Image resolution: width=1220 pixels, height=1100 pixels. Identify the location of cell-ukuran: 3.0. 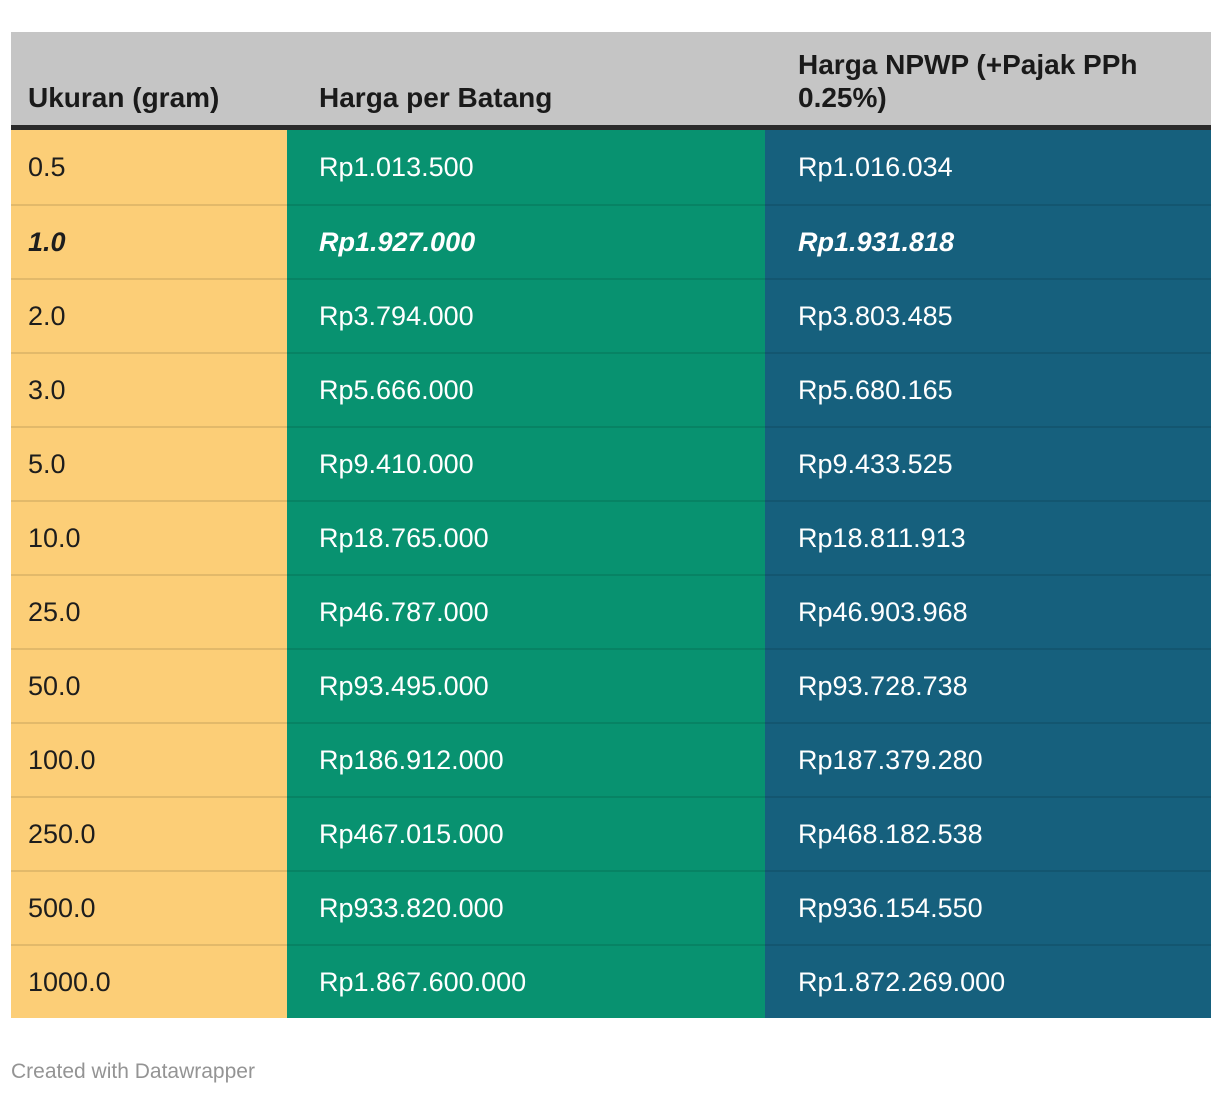
(149, 389).